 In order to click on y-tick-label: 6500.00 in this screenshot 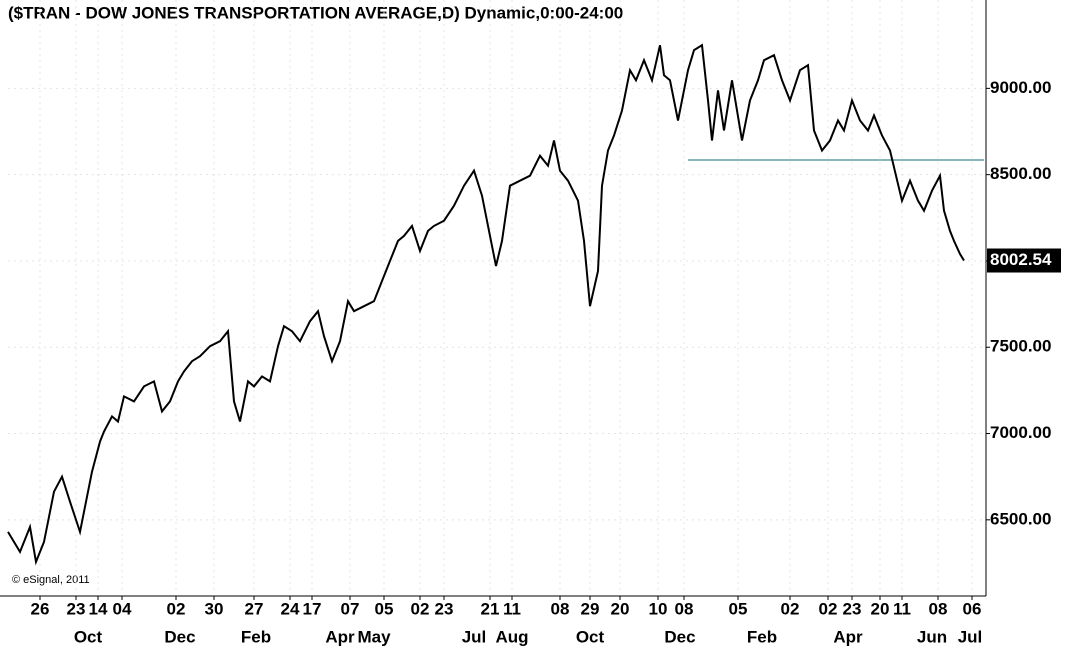, I will do `click(1020, 518)`.